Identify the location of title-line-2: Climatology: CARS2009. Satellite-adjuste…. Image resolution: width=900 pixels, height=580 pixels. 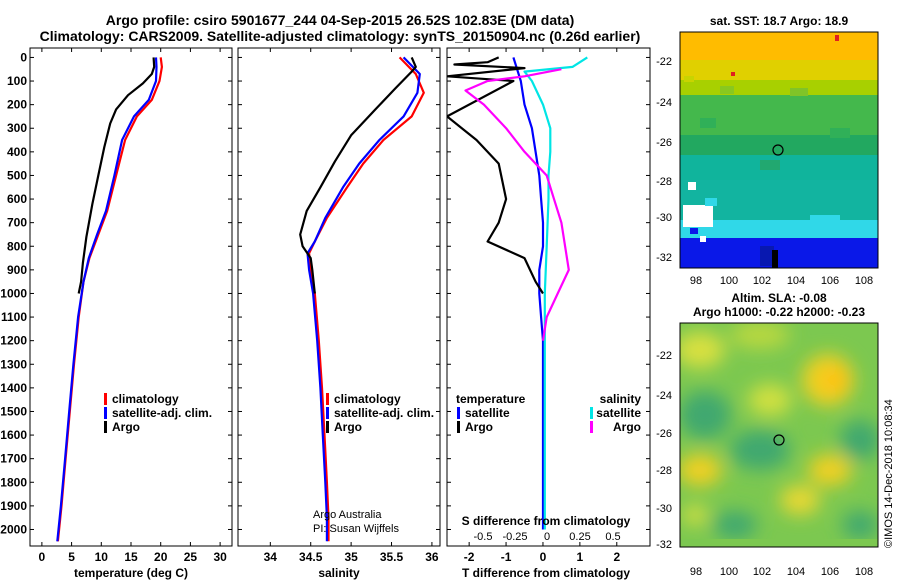
(340, 36).